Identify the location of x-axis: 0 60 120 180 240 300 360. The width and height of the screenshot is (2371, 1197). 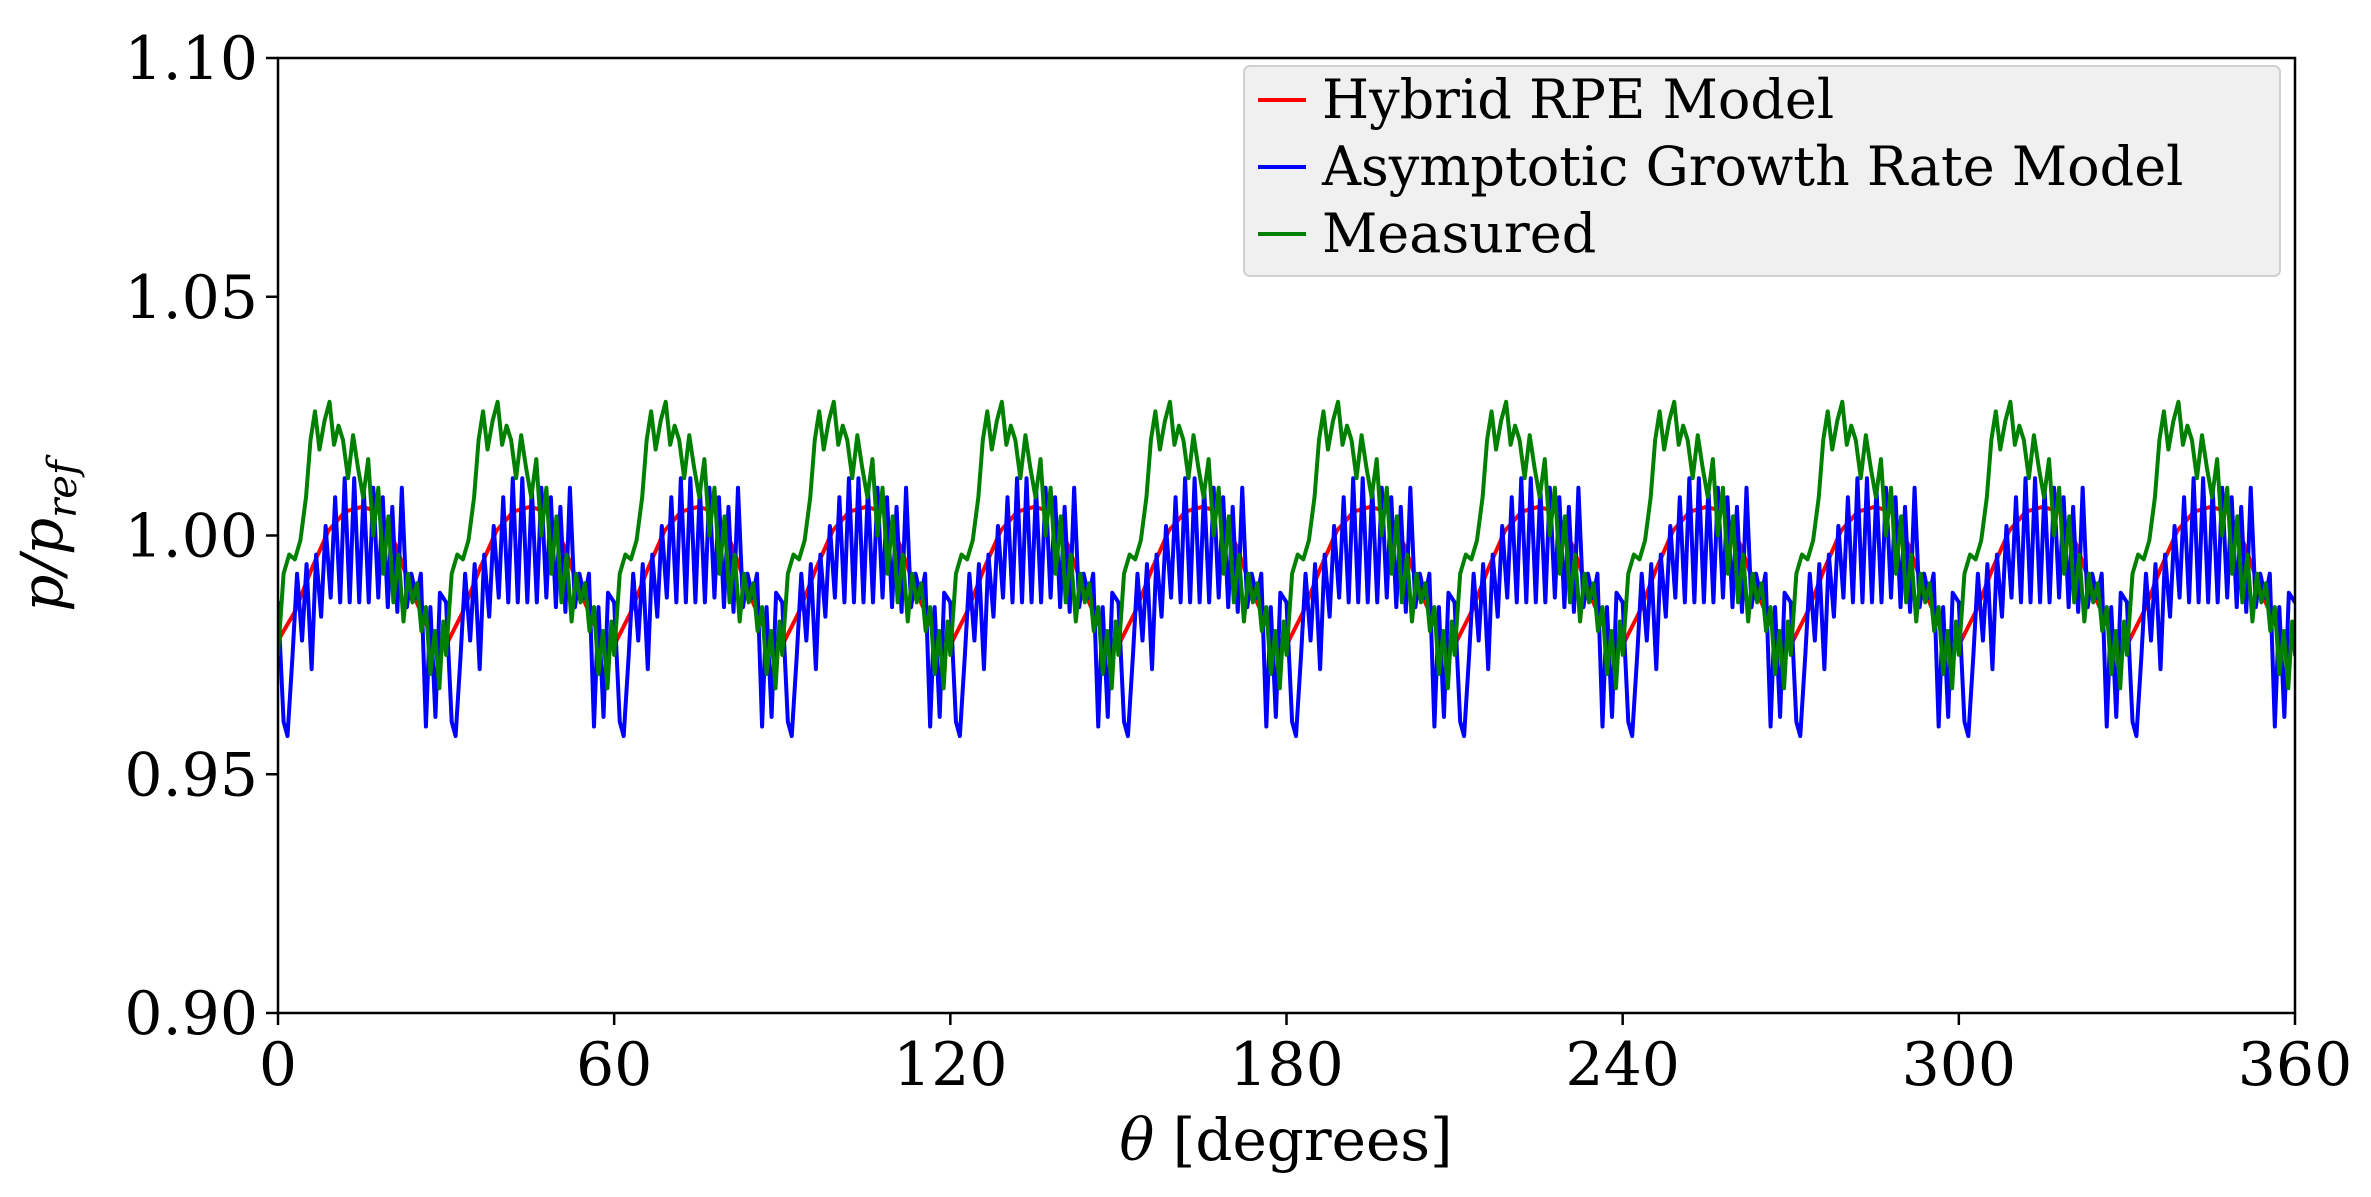
(1305, 1056).